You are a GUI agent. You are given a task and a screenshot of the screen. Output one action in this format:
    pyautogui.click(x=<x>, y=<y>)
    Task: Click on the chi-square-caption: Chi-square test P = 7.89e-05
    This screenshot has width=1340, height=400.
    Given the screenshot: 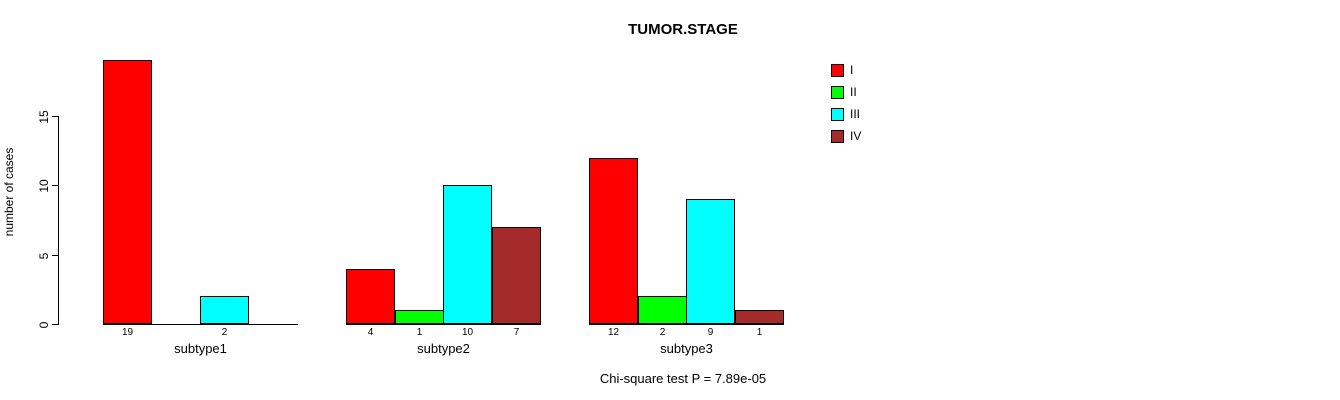 What is the action you would take?
    pyautogui.click(x=683, y=378)
    